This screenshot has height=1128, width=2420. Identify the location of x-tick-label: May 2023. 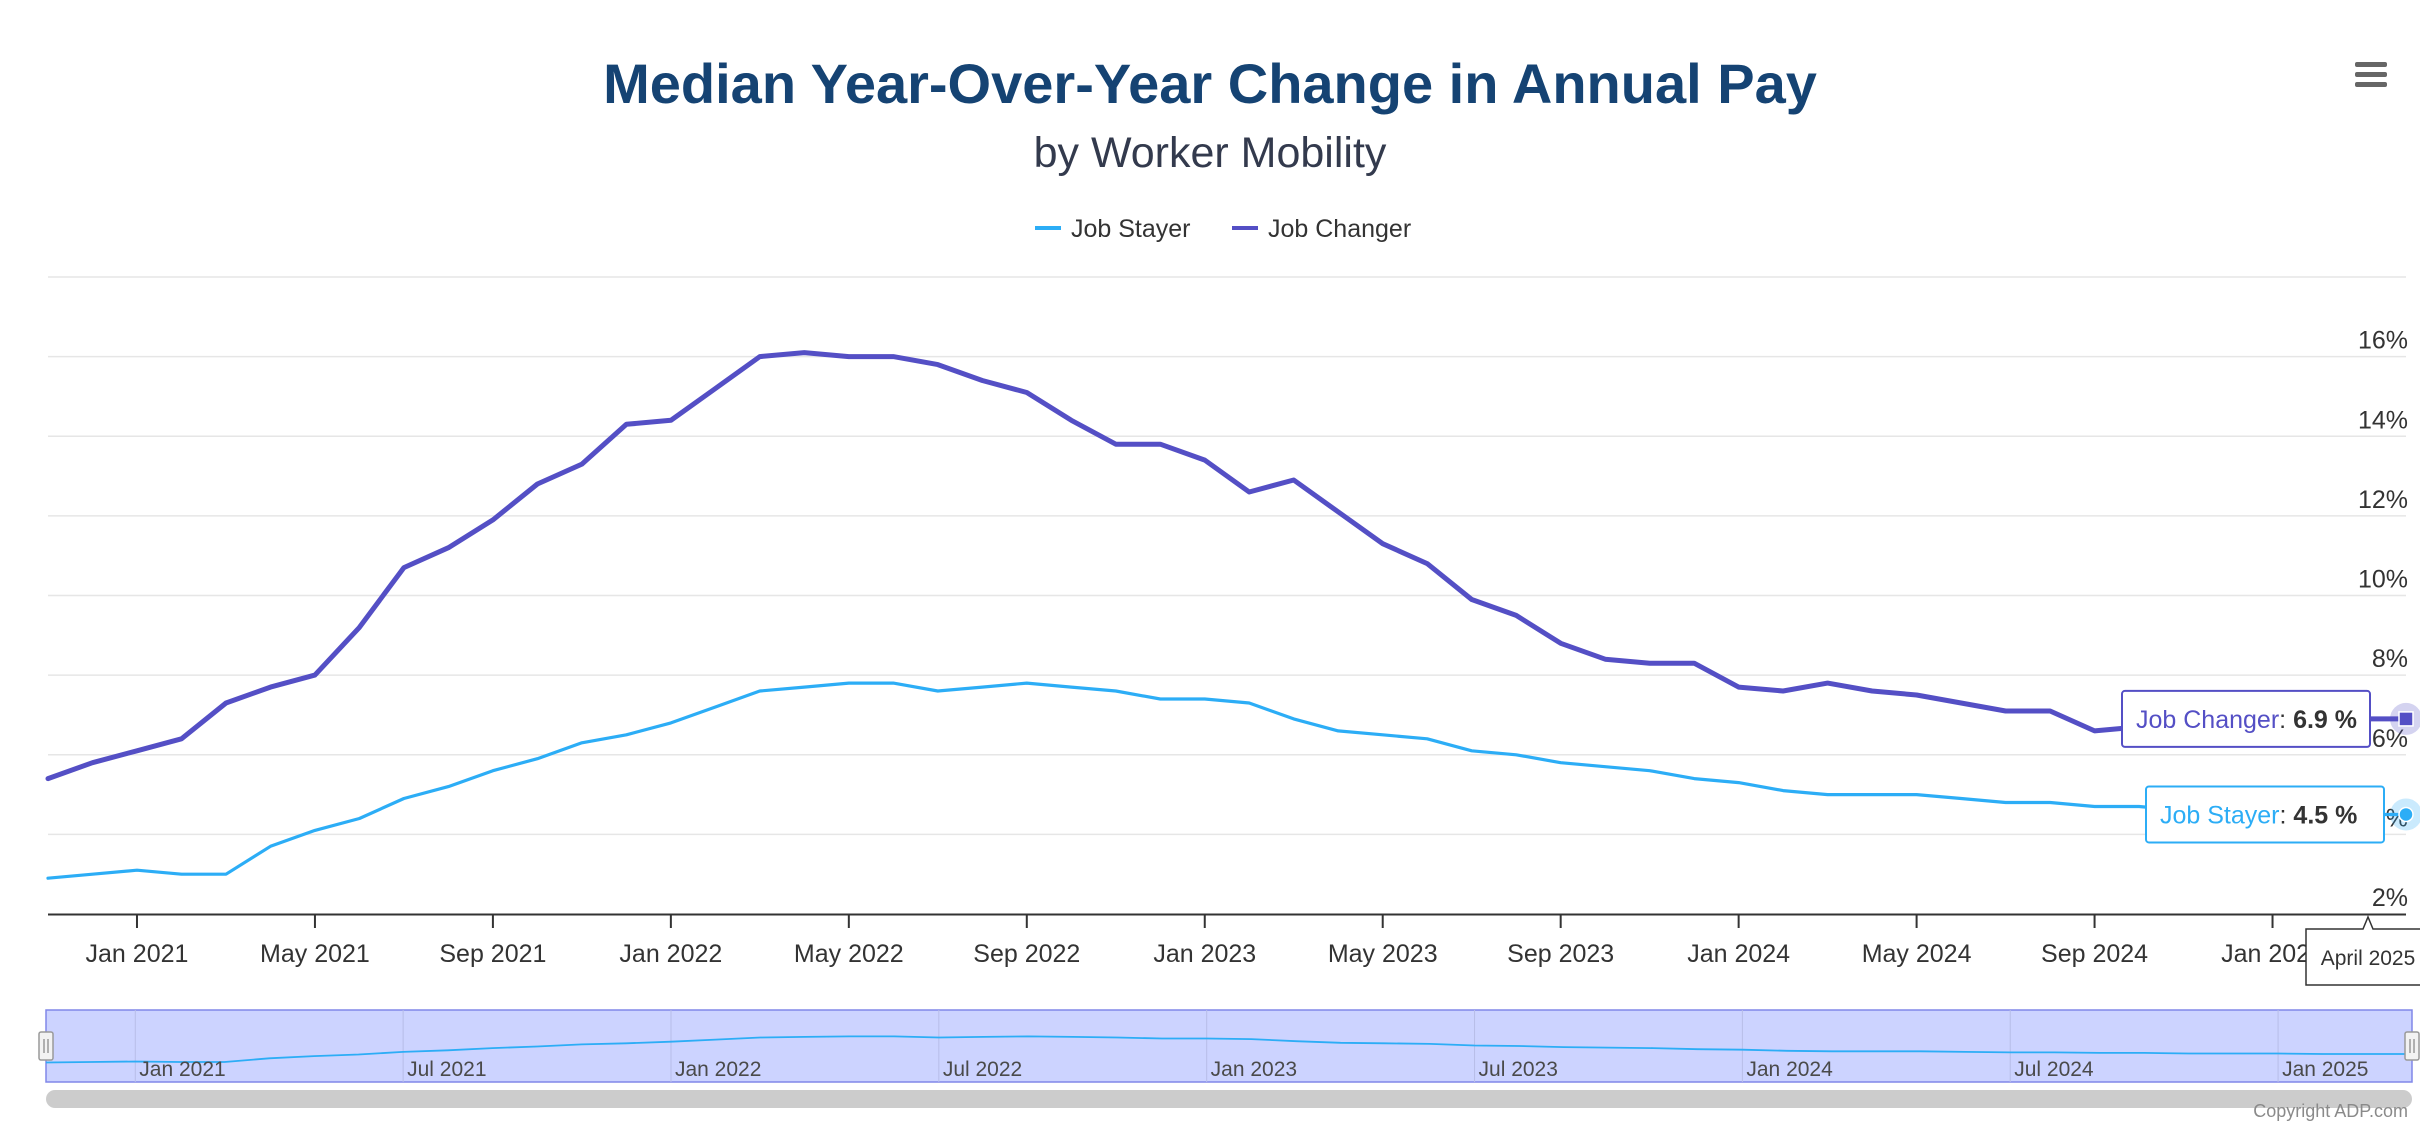
(1383, 954).